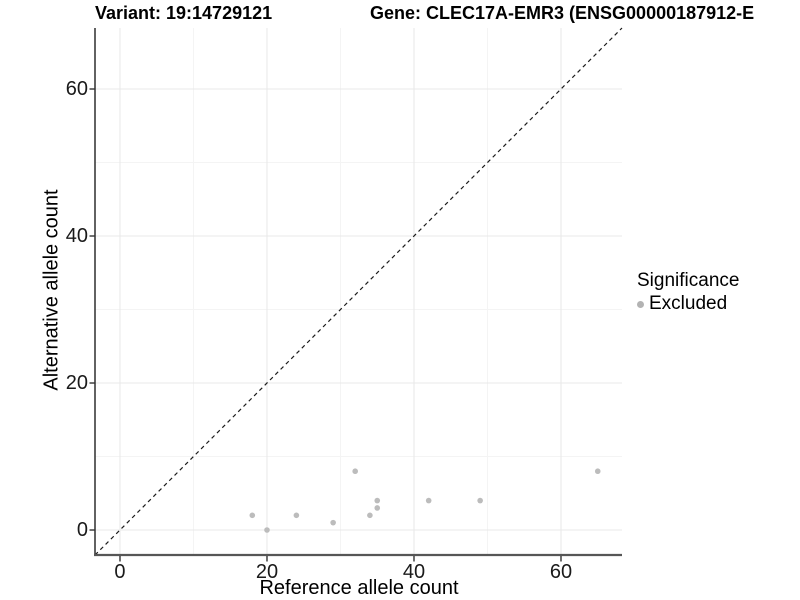 Image resolution: width=800 pixels, height=600 pixels. Describe the element at coordinates (359, 588) in the screenshot. I see `x-axis-label: Reference allele count` at that location.